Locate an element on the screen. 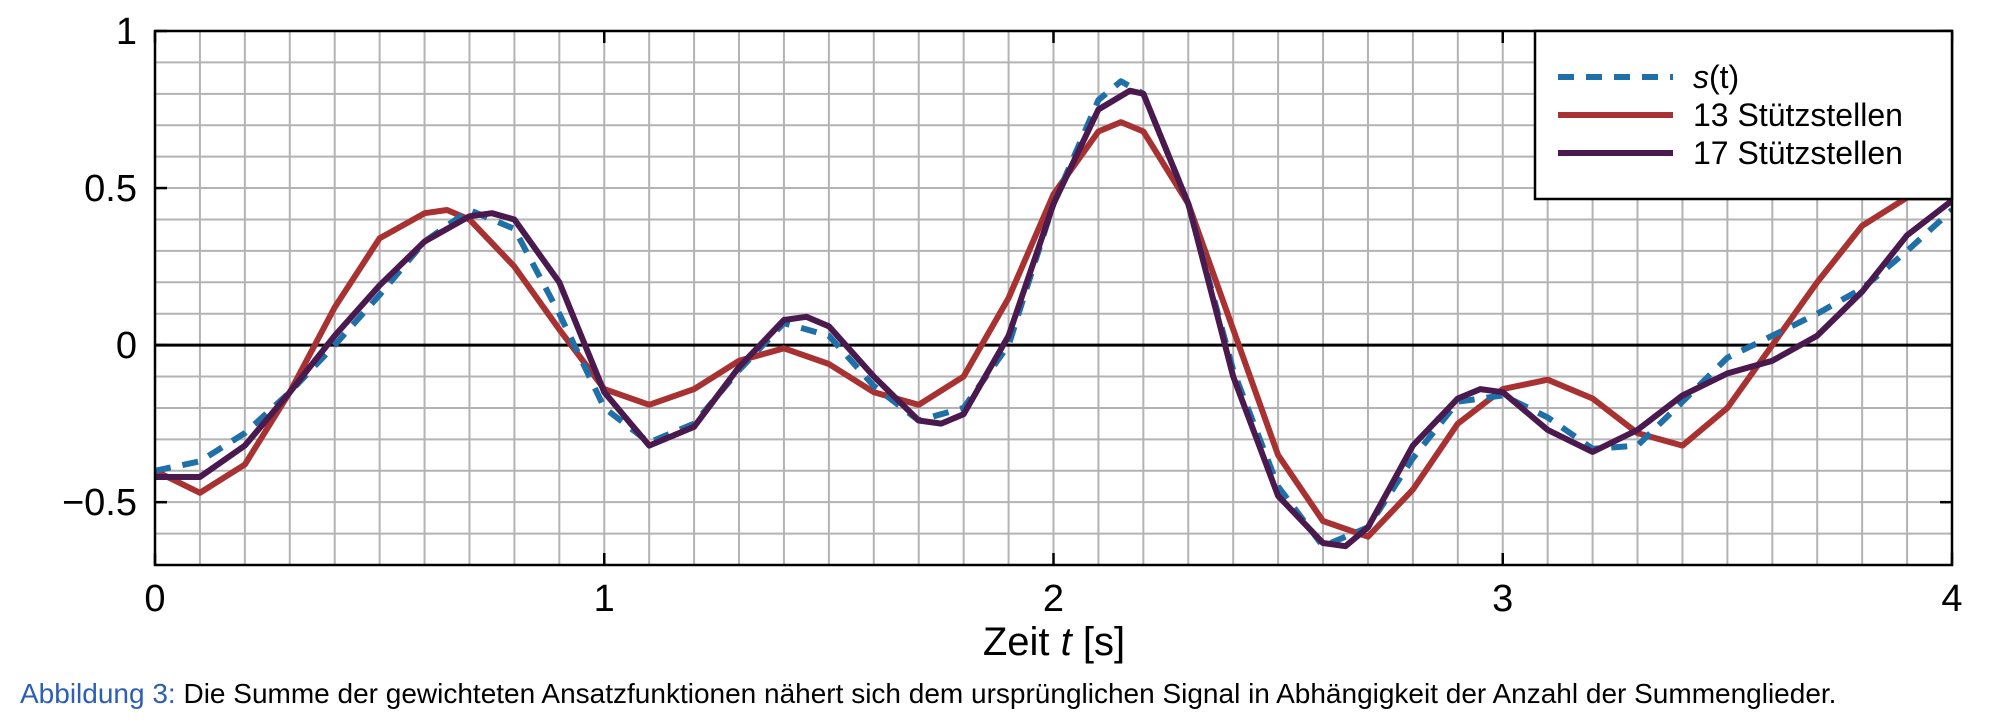  x-tick-label: 0 is located at coordinates (154, 599).